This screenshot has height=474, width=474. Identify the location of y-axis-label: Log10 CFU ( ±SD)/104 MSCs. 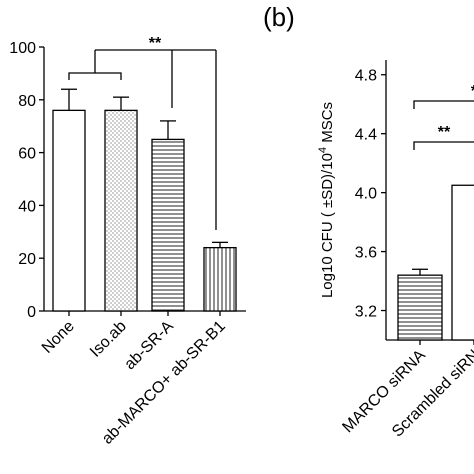
(326, 200).